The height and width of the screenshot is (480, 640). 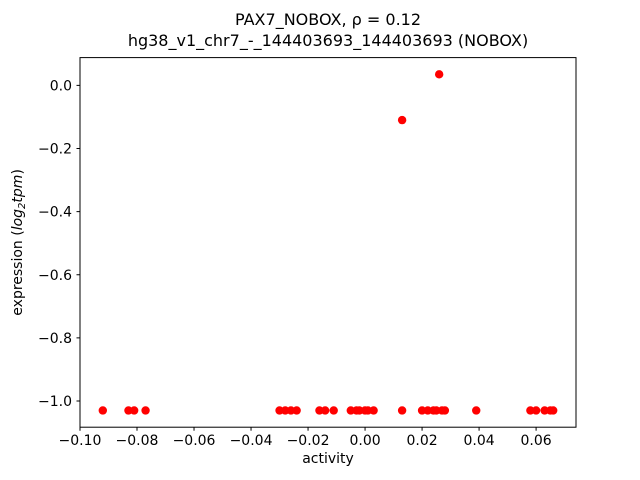 I want to click on chart-title-line1: PAX7_NOBOX, ρ = 0.12, so click(x=328, y=20).